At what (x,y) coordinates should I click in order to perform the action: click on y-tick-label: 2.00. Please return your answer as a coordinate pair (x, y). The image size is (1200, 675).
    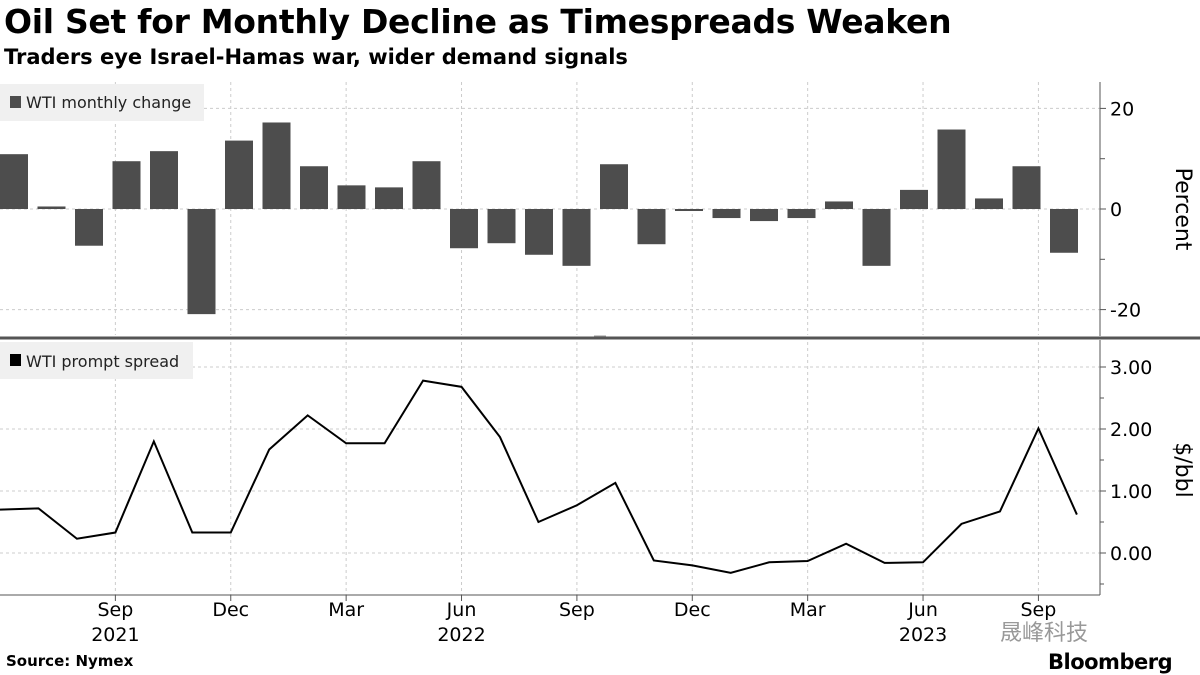
    Looking at the image, I should click on (1131, 430).